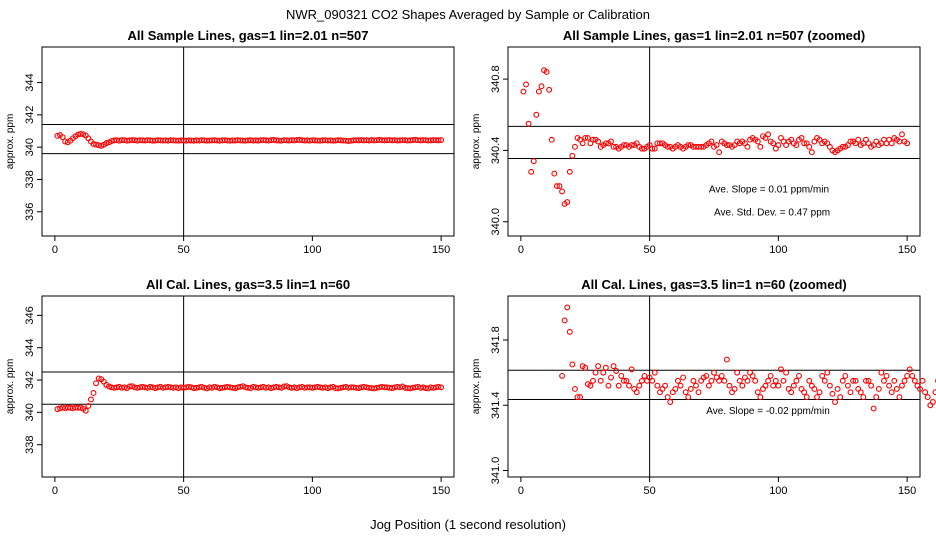 The height and width of the screenshot is (540, 936). What do you see at coordinates (769, 189) in the screenshot?
I see `annotation: Ave. Slope = 0.01 ppm/min` at bounding box center [769, 189].